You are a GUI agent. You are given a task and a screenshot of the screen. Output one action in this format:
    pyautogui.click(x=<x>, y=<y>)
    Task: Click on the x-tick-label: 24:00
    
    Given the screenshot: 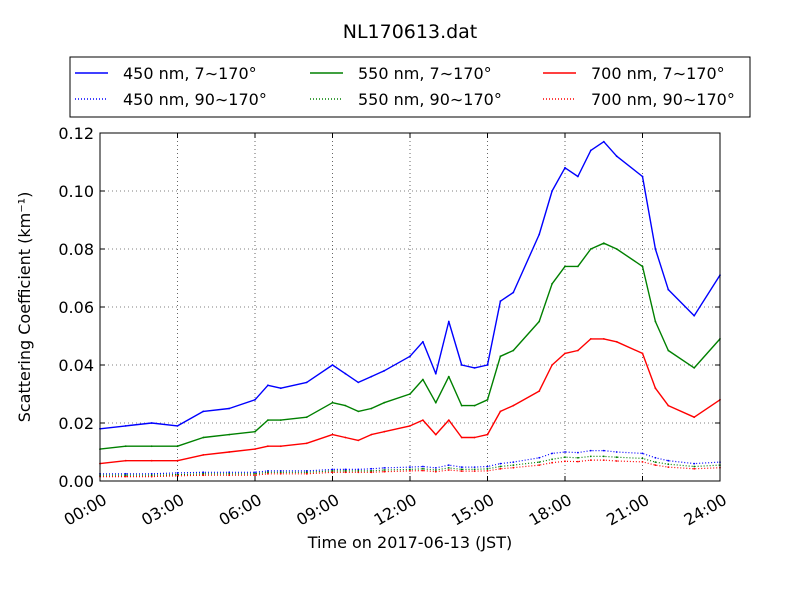 What is the action you would take?
    pyautogui.click(x=705, y=510)
    